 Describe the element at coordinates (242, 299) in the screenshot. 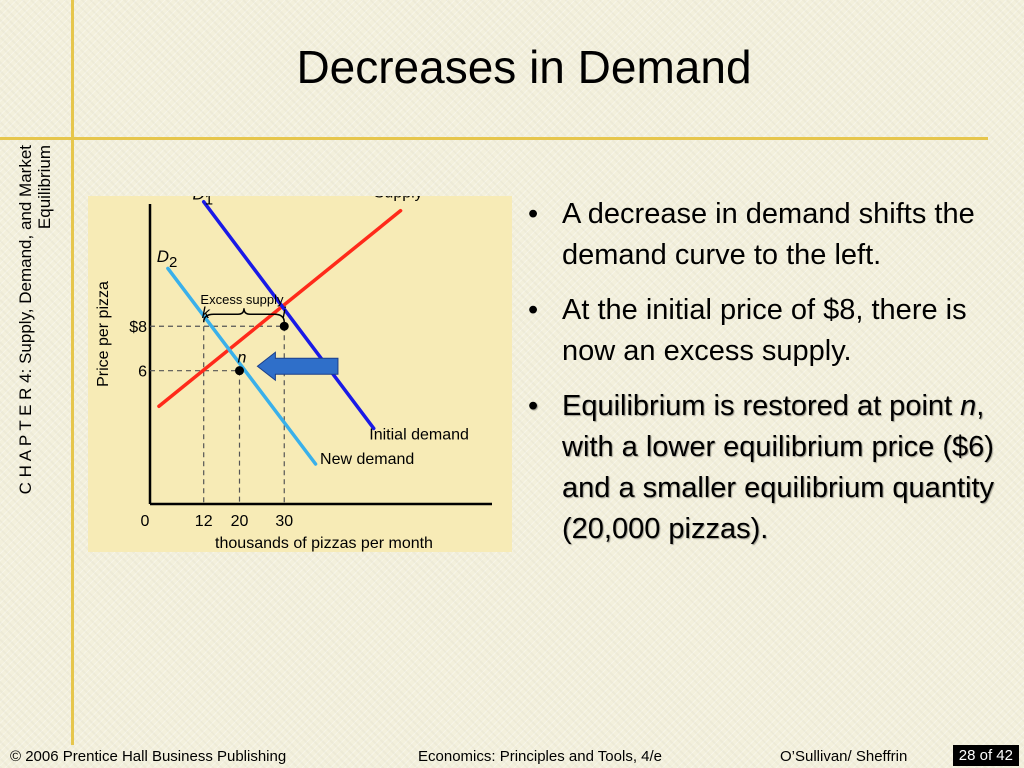

I see `excess-supply-label: Excess supply` at that location.